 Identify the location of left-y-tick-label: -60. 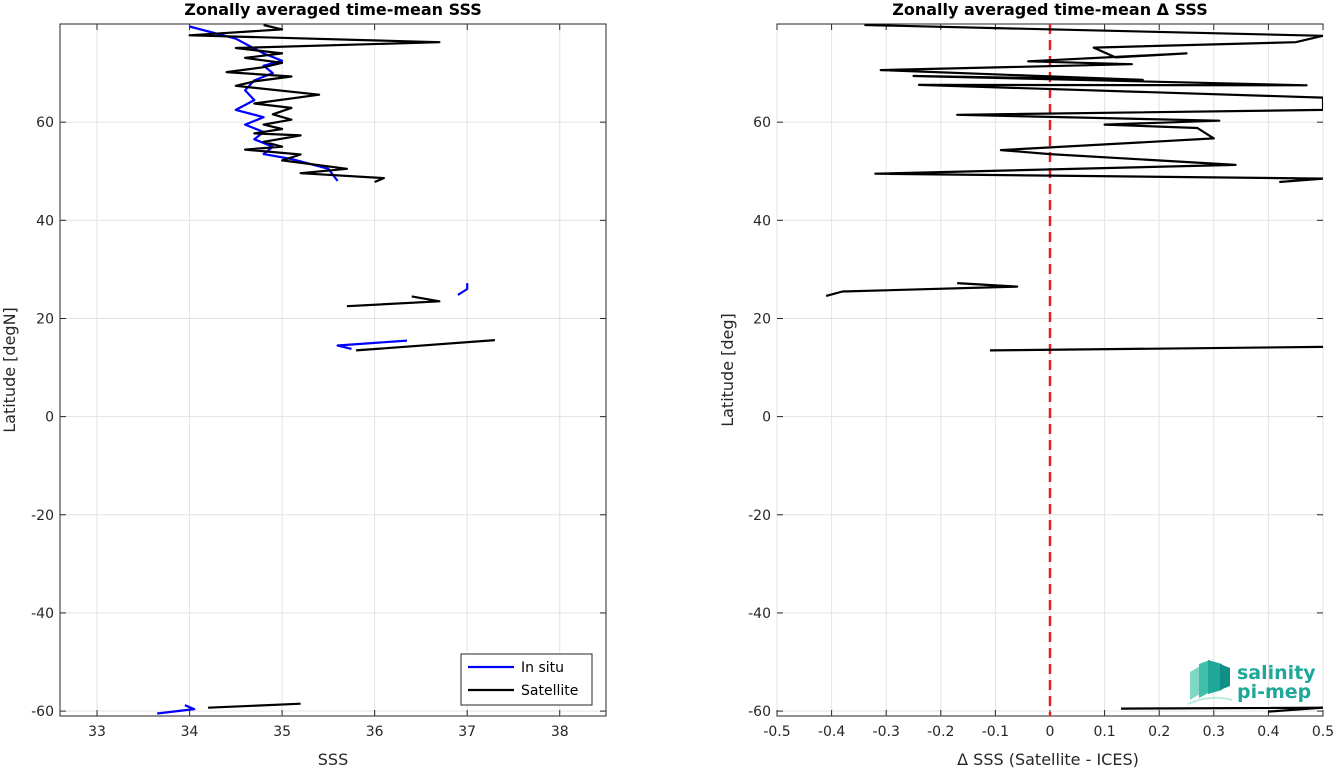
(42, 712).